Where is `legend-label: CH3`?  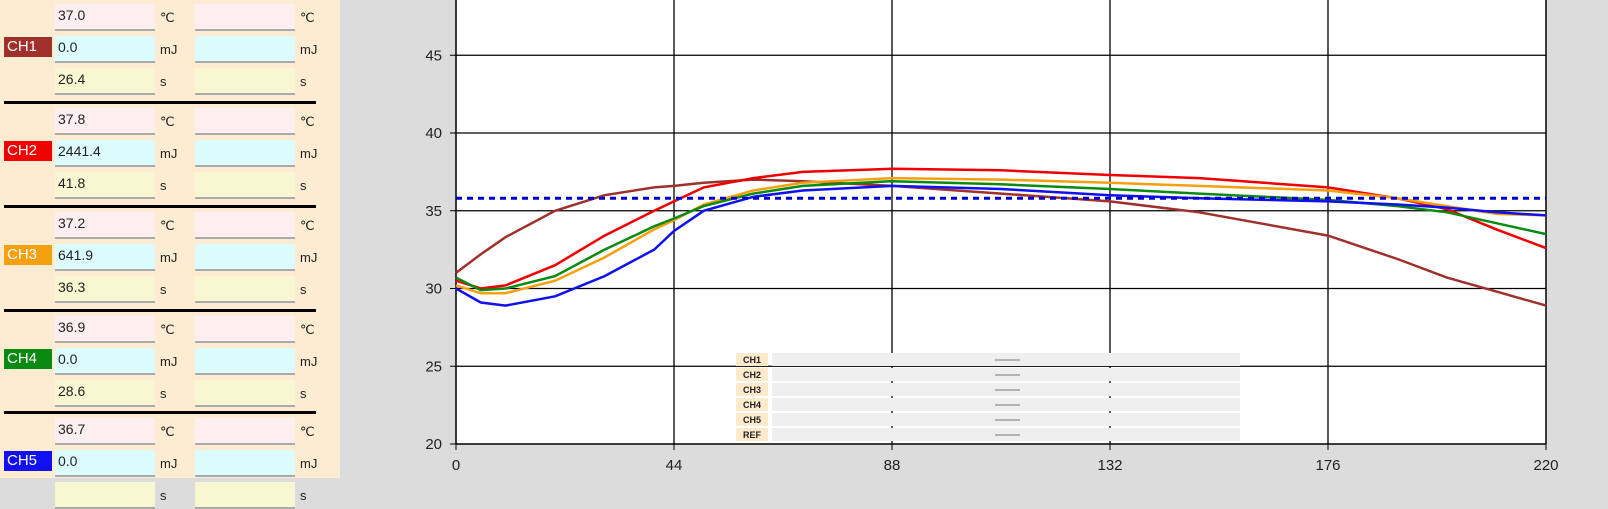 legend-label: CH3 is located at coordinates (752, 390).